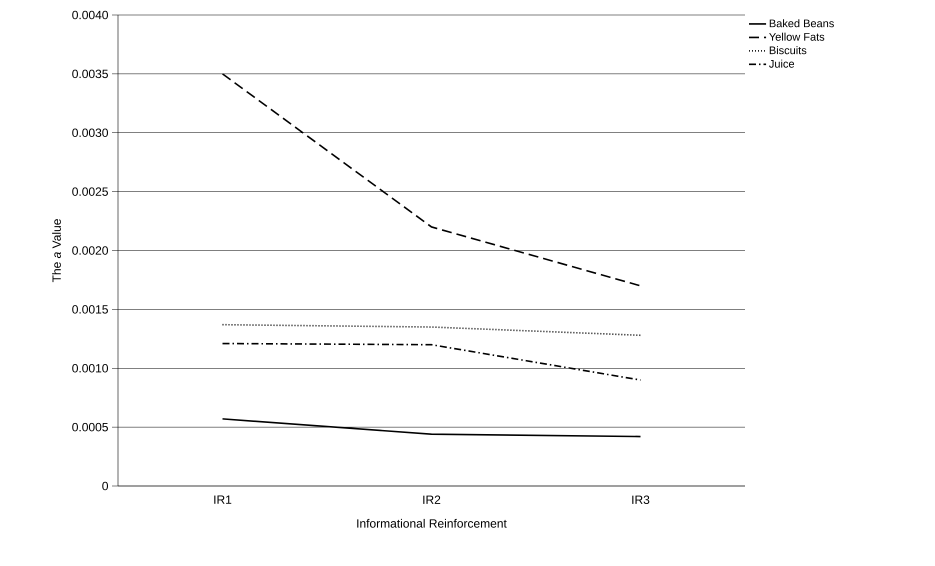 This screenshot has height=566, width=935. What do you see at coordinates (788, 50) in the screenshot?
I see `legend-label: Biscuits` at bounding box center [788, 50].